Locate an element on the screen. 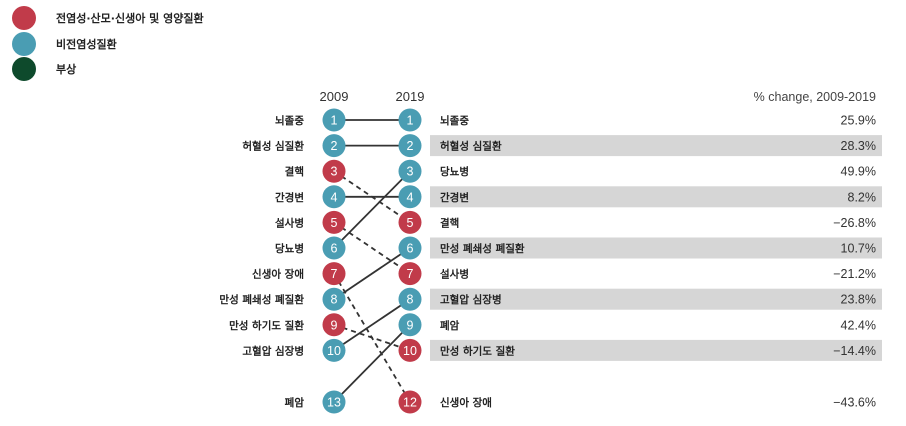 The width and height of the screenshot is (906, 426). cause-label-2009-8: 만성 폐쇄성 폐질환 is located at coordinates (261, 299).